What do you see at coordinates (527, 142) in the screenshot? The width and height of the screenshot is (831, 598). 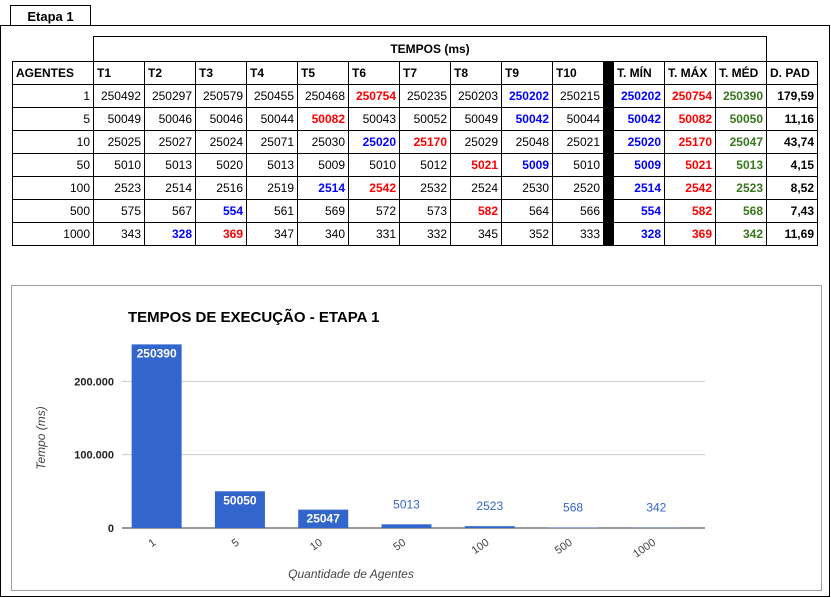 I see `time-cell: 25048` at bounding box center [527, 142].